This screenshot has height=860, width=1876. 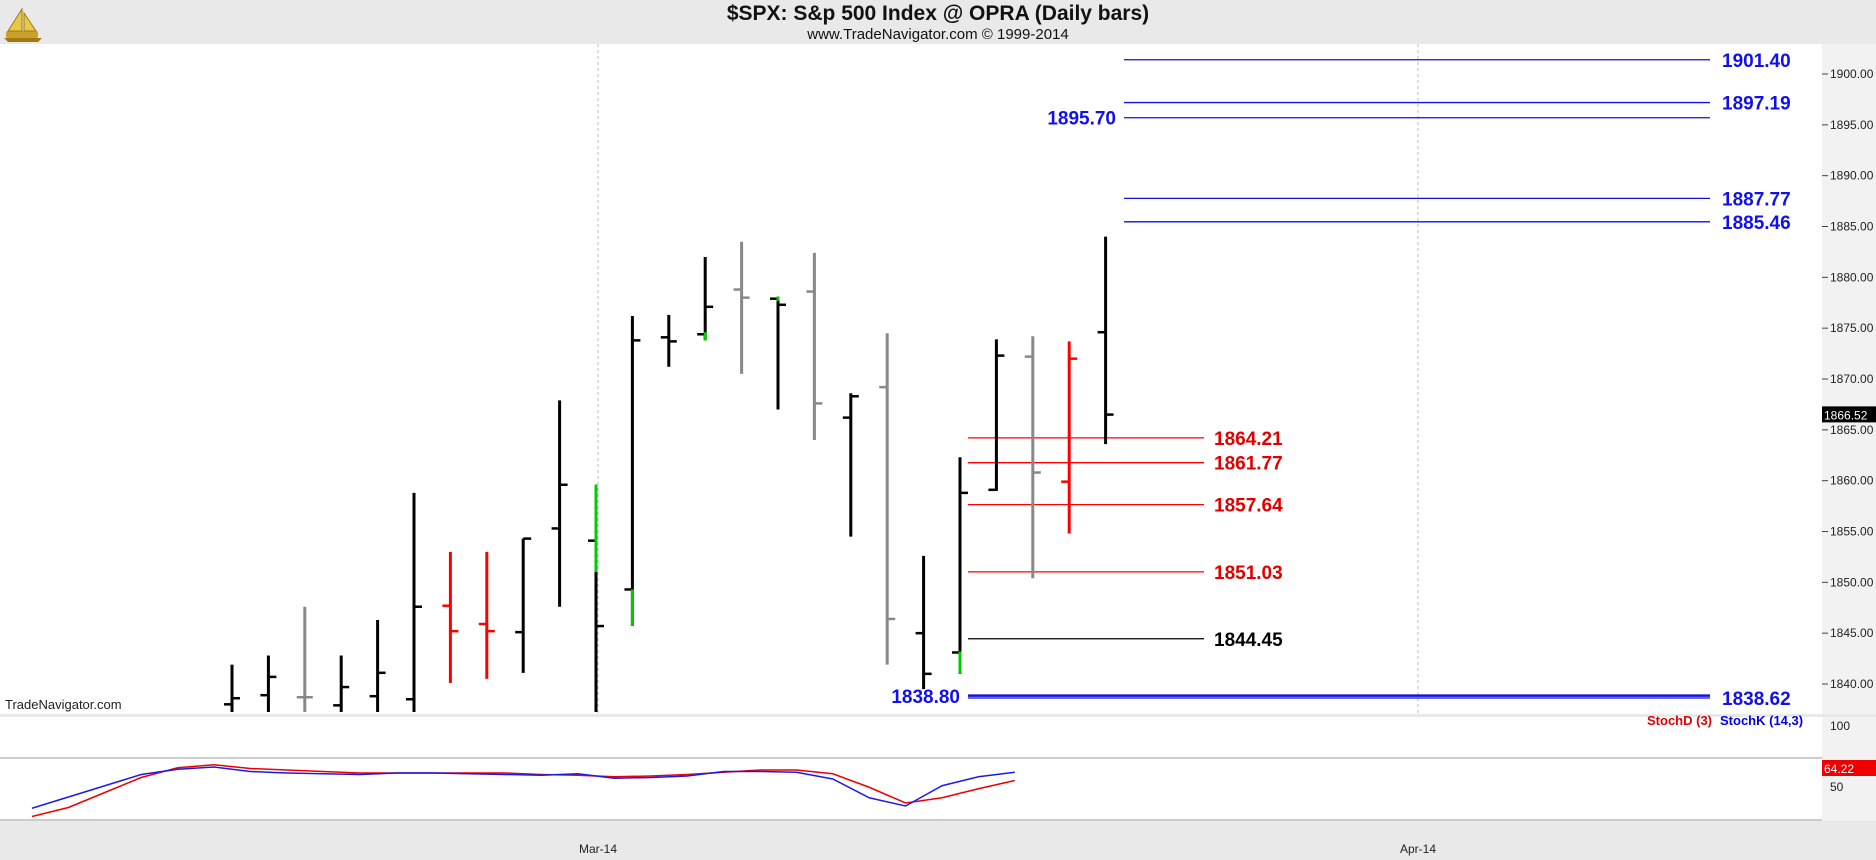 I want to click on price-tick-label: 1850.00, so click(x=1852, y=582).